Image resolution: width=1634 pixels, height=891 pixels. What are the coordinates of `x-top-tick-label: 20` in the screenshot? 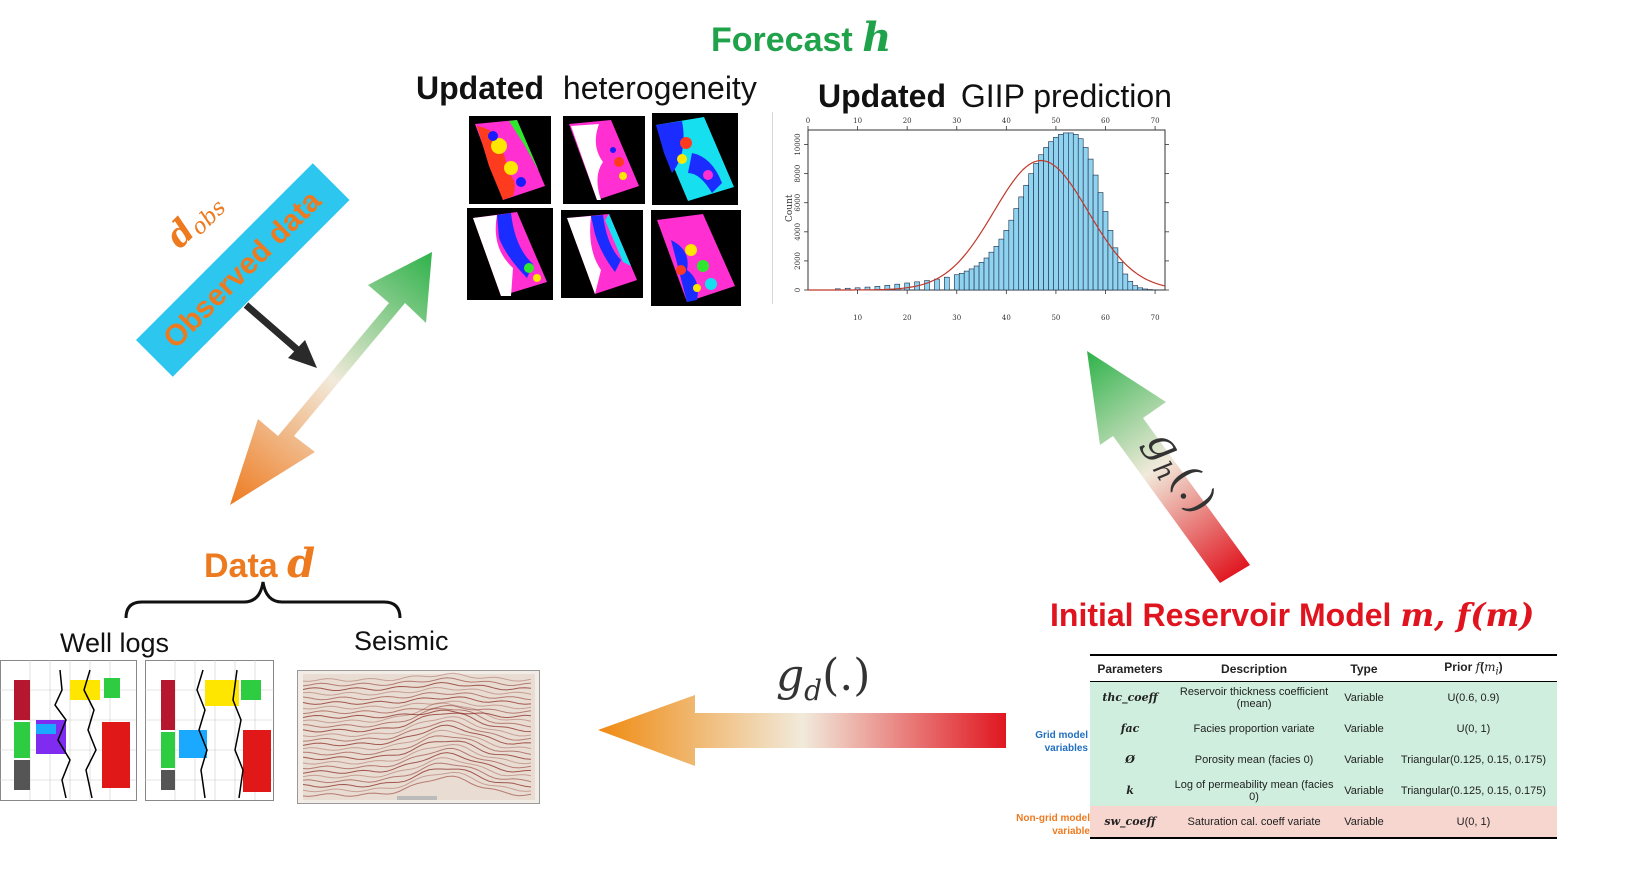 It's located at (907, 121).